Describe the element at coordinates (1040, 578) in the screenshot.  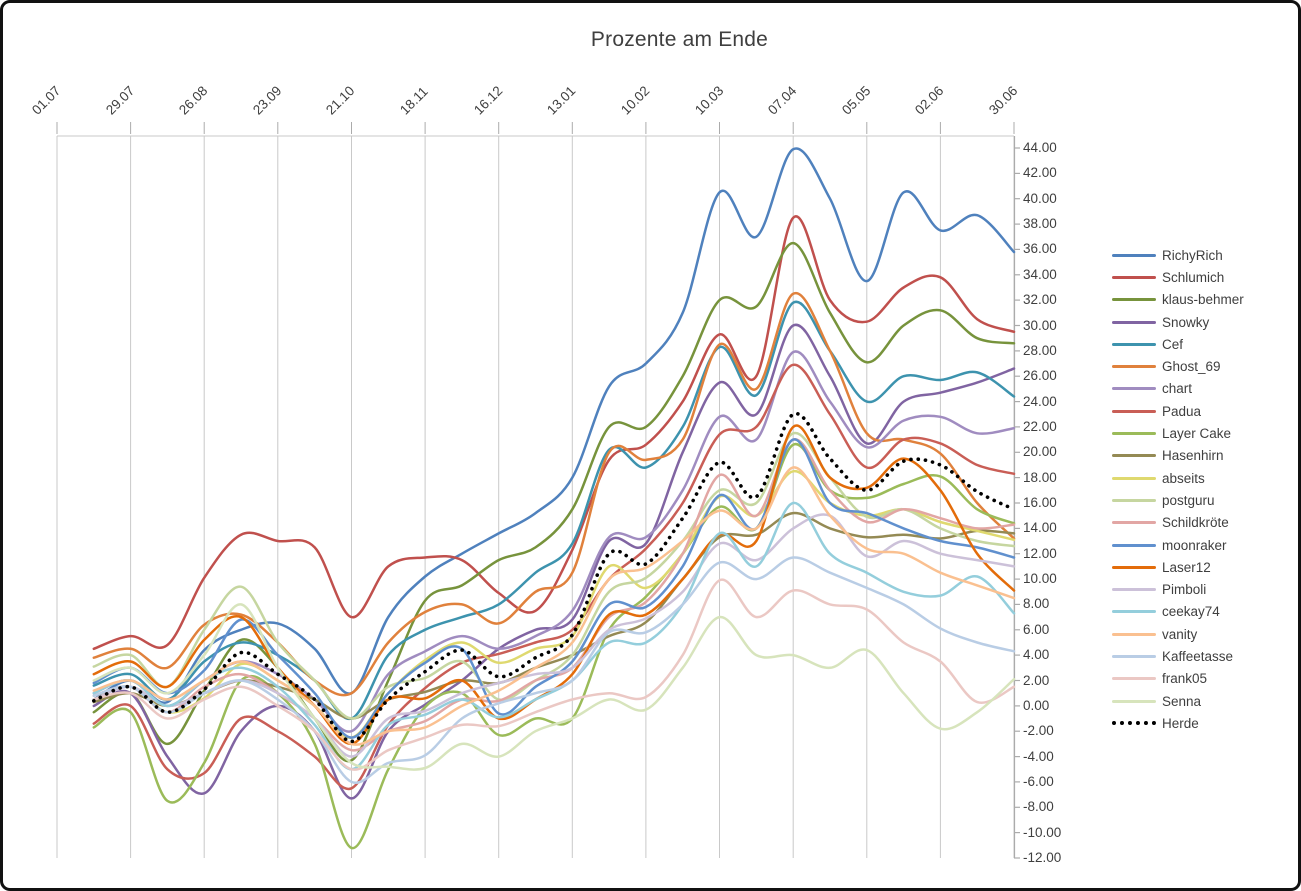
I see `y-tick-label: 10.00` at that location.